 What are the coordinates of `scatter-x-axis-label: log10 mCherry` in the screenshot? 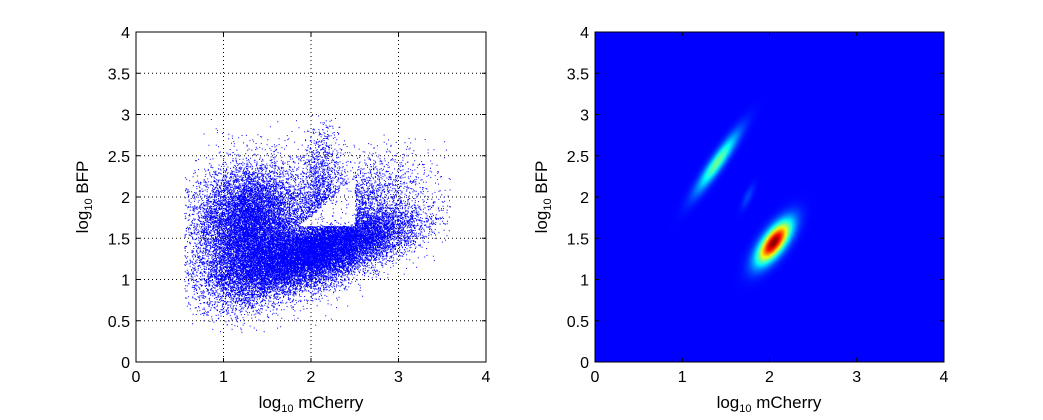 It's located at (311, 404).